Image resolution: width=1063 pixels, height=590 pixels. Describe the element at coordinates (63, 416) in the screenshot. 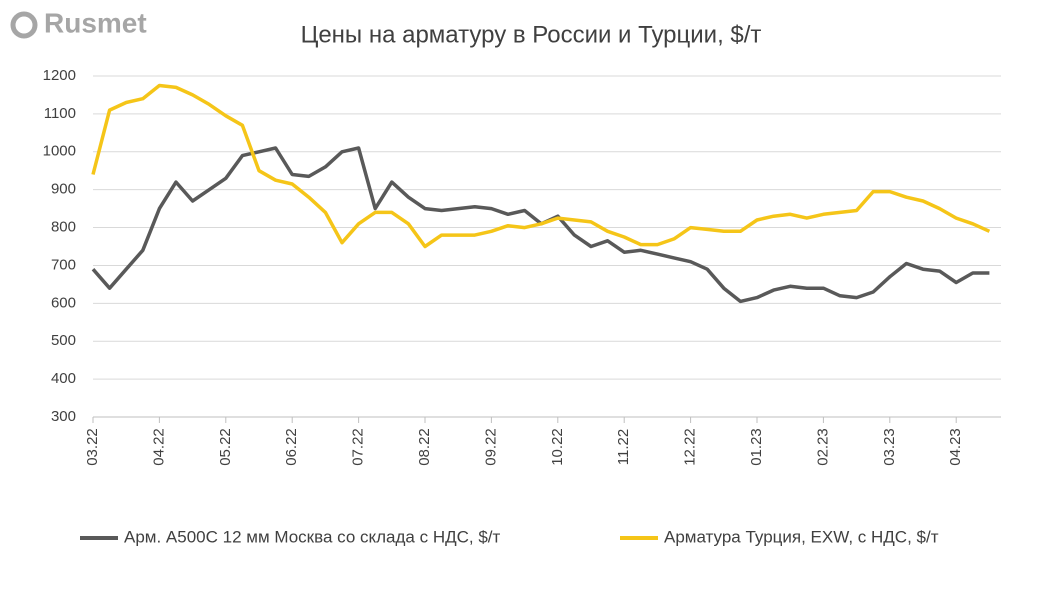

I see `y-tick-label: 300` at that location.